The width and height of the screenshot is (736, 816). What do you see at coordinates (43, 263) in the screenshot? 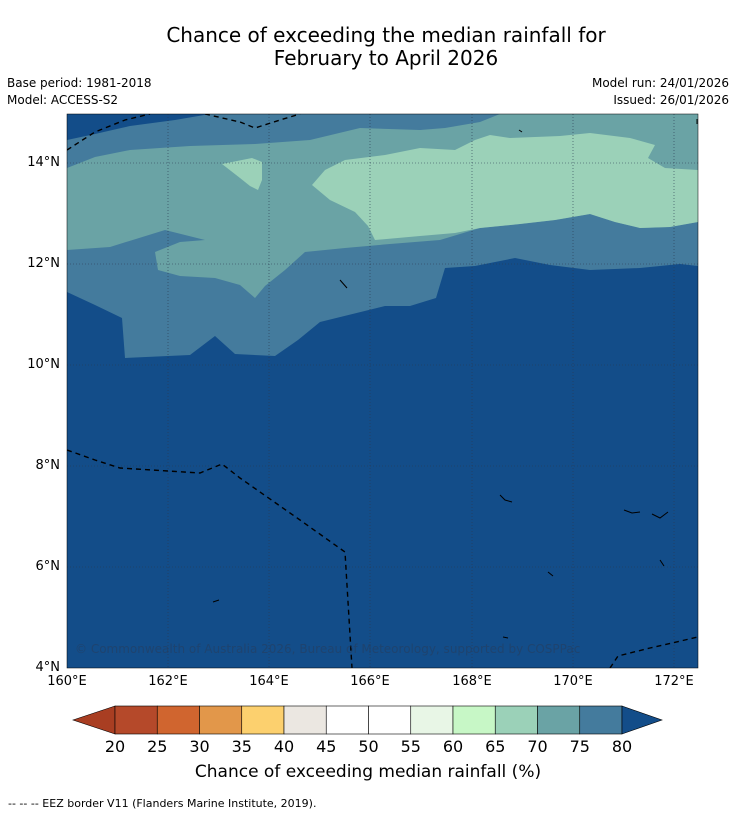
I see `lat-label-12n: 12°N` at bounding box center [43, 263].